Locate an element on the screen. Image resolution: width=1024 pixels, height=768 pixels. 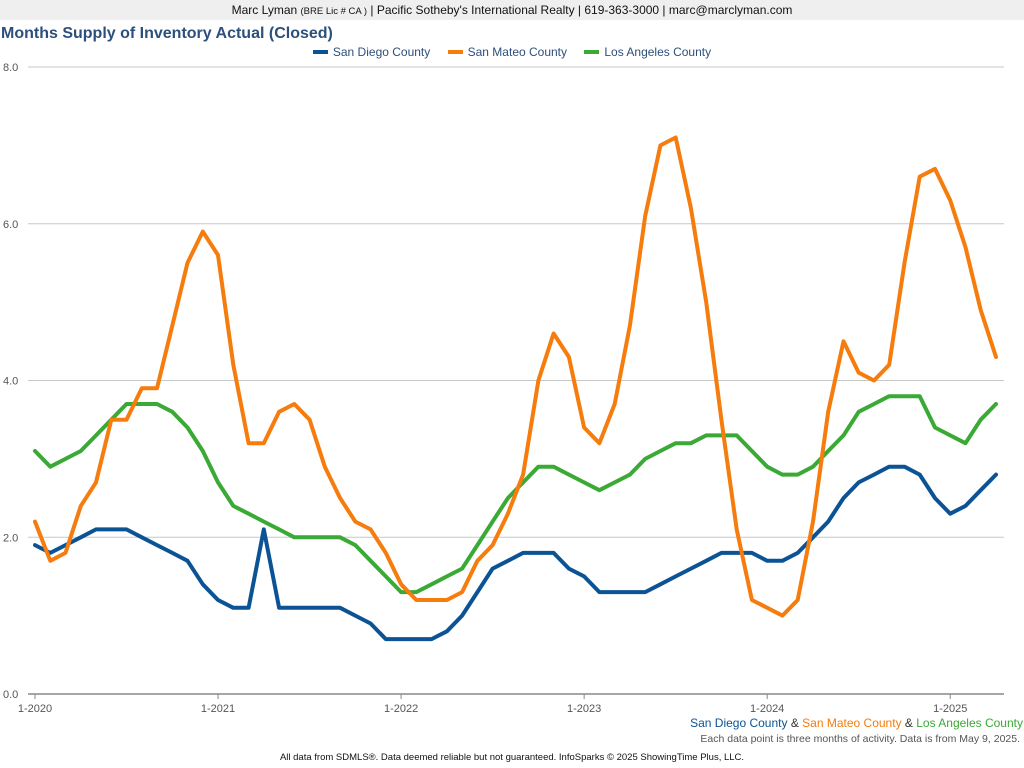
x-tick-label: 1-2024 is located at coordinates (767, 709).